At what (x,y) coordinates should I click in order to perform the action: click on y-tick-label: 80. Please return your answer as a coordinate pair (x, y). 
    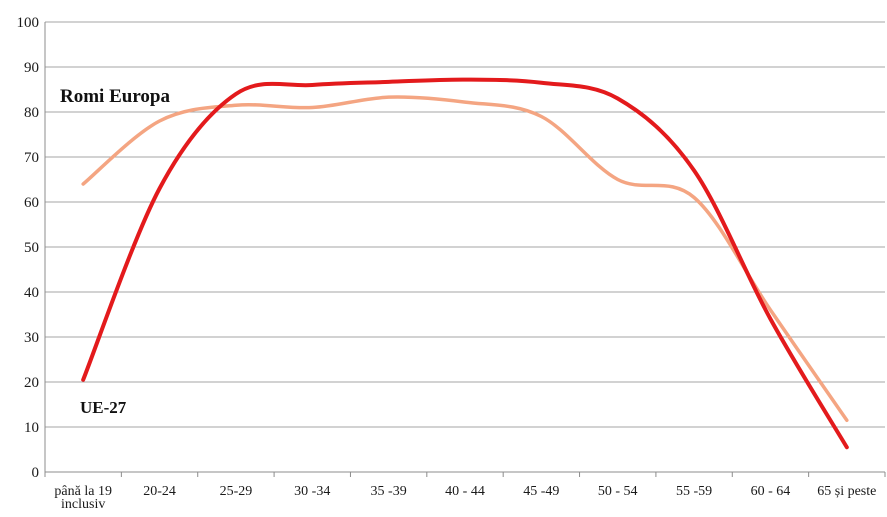
    Looking at the image, I should click on (31, 113).